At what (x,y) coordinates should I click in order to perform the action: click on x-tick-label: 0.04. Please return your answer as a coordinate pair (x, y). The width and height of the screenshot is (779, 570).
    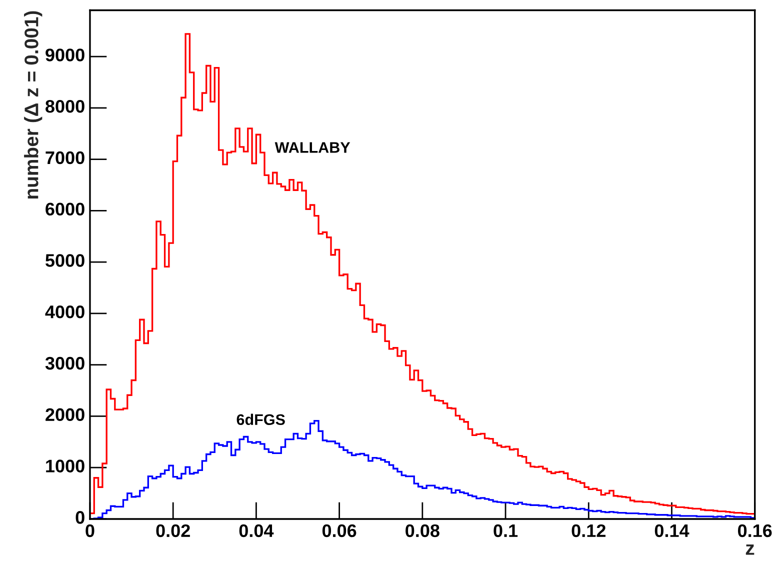
    Looking at the image, I should click on (256, 531).